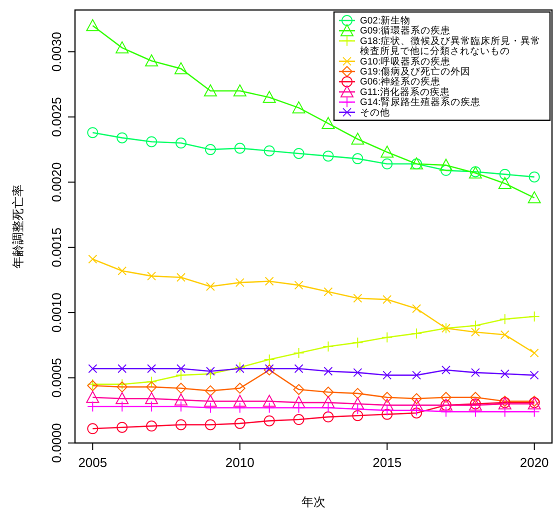  I want to click on y-tick-label: 0.0025, so click(56, 117).